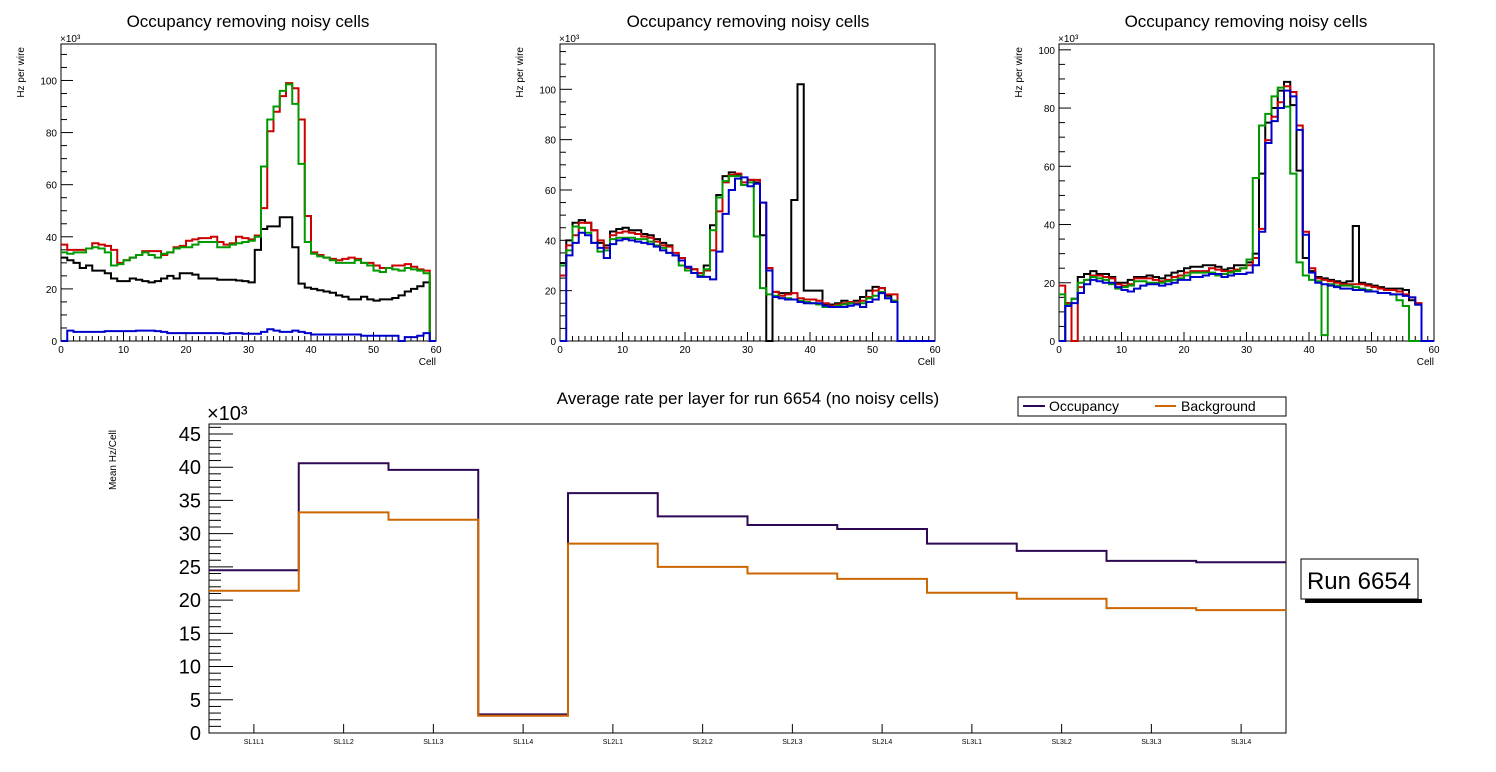 This screenshot has width=1496, height=772. Describe the element at coordinates (190, 568) in the screenshot. I see `y-tick-label: 25` at that location.